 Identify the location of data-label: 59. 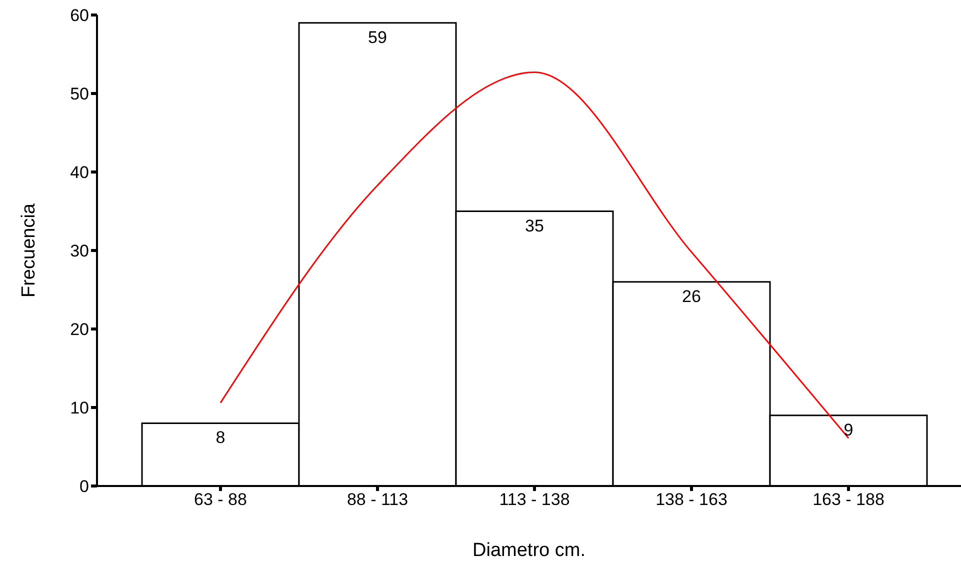
(377, 37).